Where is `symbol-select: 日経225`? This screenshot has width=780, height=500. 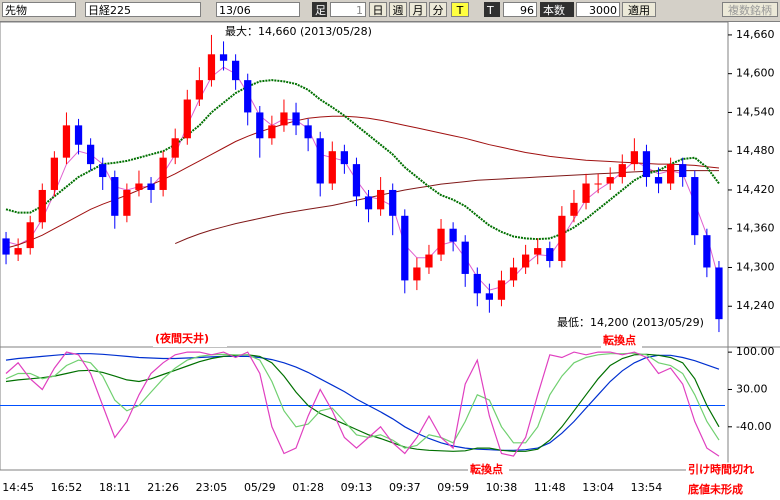
symbol-select: 日経225 is located at coordinates (143, 9).